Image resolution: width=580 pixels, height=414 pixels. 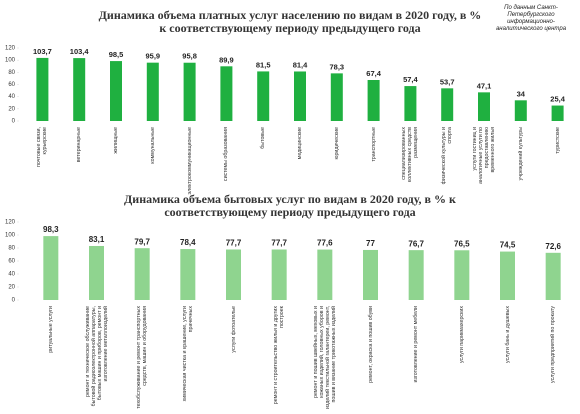 I want to click on value-label: 81,5, so click(x=263, y=64).